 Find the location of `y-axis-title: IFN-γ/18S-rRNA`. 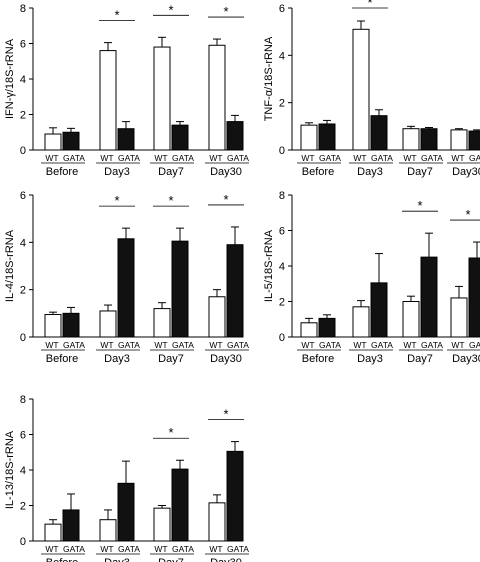

y-axis-title: IFN-γ/18S-rRNA is located at coordinates (10, 78).